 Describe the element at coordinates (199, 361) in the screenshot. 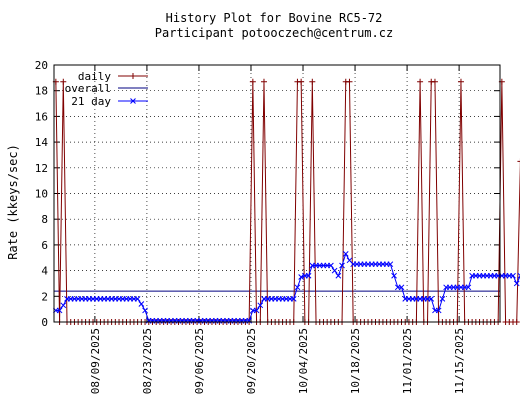

I see `x-tick-label: 09/06/2025` at that location.